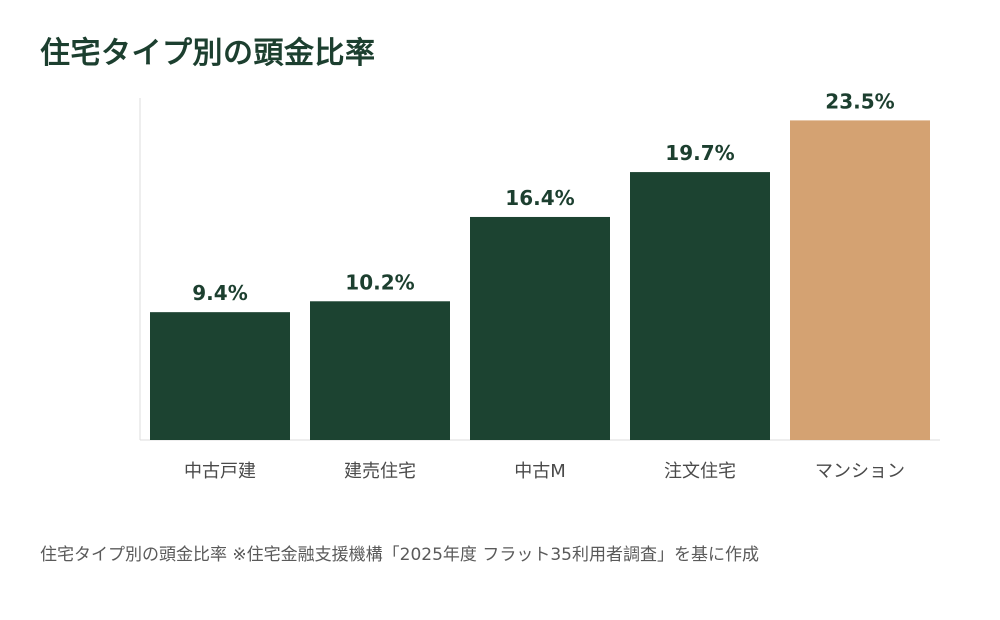 This screenshot has height=620, width=1000. What do you see at coordinates (859, 101) in the screenshot?
I see `data-label: 23.5%` at bounding box center [859, 101].